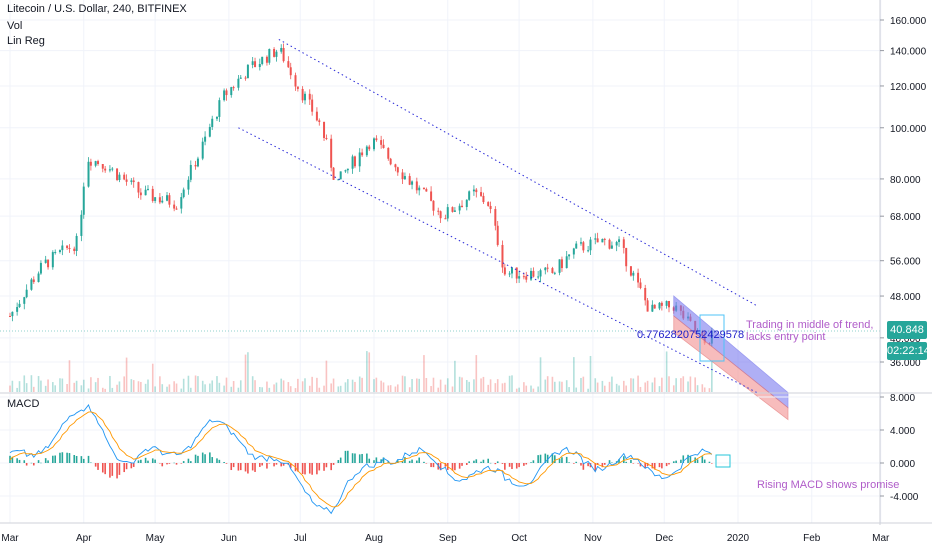 The width and height of the screenshot is (932, 550). Describe the element at coordinates (361, 464) in the screenshot. I see `macd-histogram` at that location.